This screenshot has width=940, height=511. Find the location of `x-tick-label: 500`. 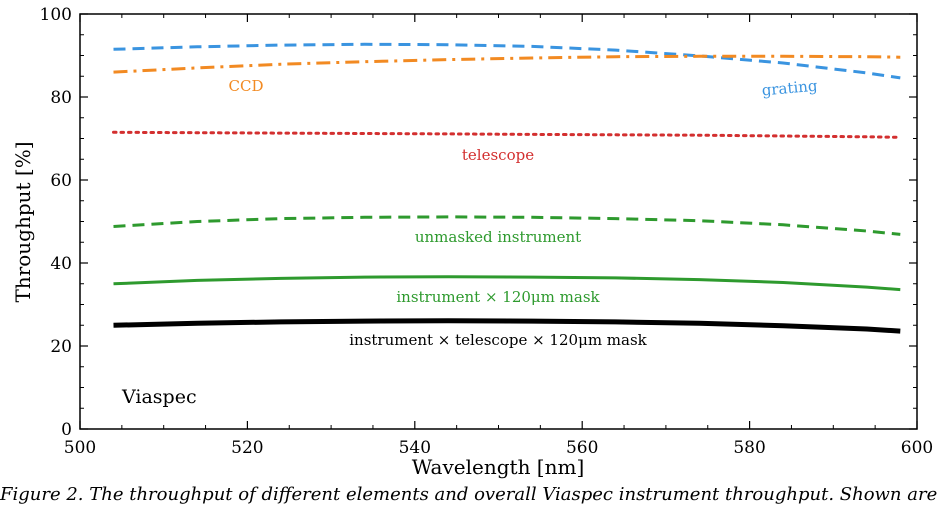

x-tick-label: 500 is located at coordinates (80, 448).